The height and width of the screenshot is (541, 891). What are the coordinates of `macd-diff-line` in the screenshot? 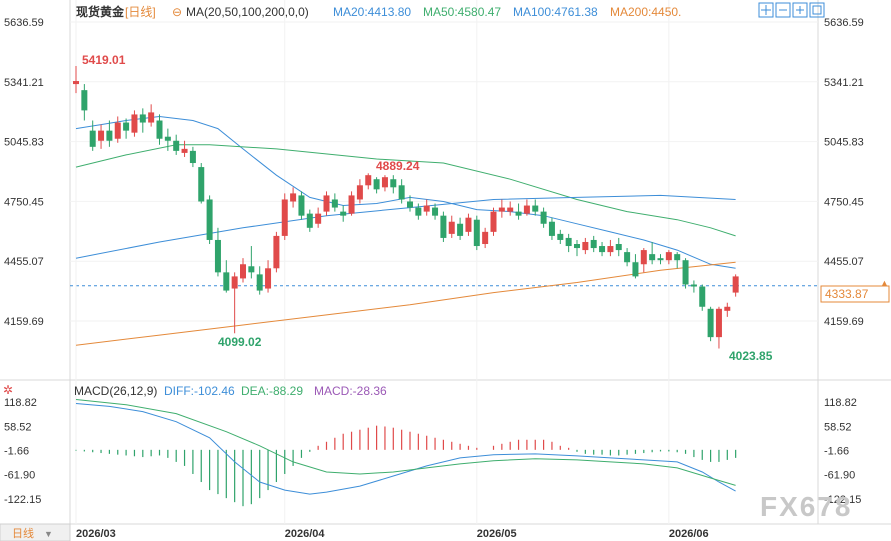 It's located at (405, 449).